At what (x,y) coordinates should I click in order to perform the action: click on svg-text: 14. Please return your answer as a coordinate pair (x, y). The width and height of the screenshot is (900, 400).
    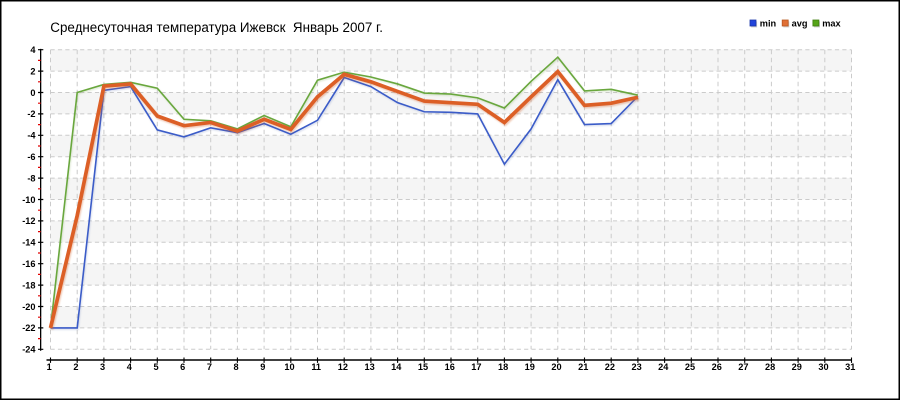
    Looking at the image, I should click on (396, 367).